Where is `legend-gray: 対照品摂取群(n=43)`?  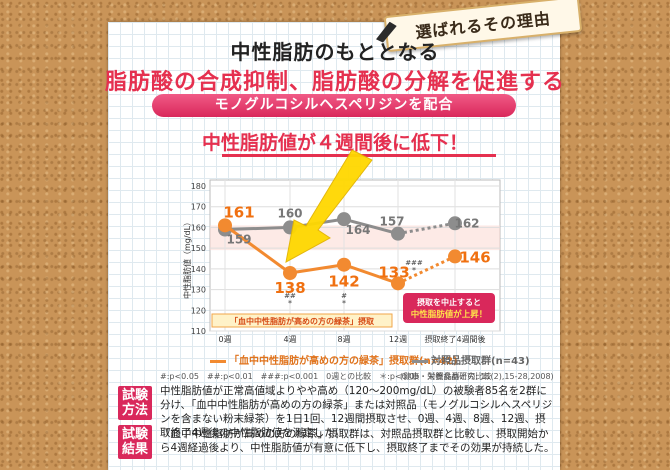
legend-gray: 対照品摂取群(n=43) is located at coordinates (471, 359).